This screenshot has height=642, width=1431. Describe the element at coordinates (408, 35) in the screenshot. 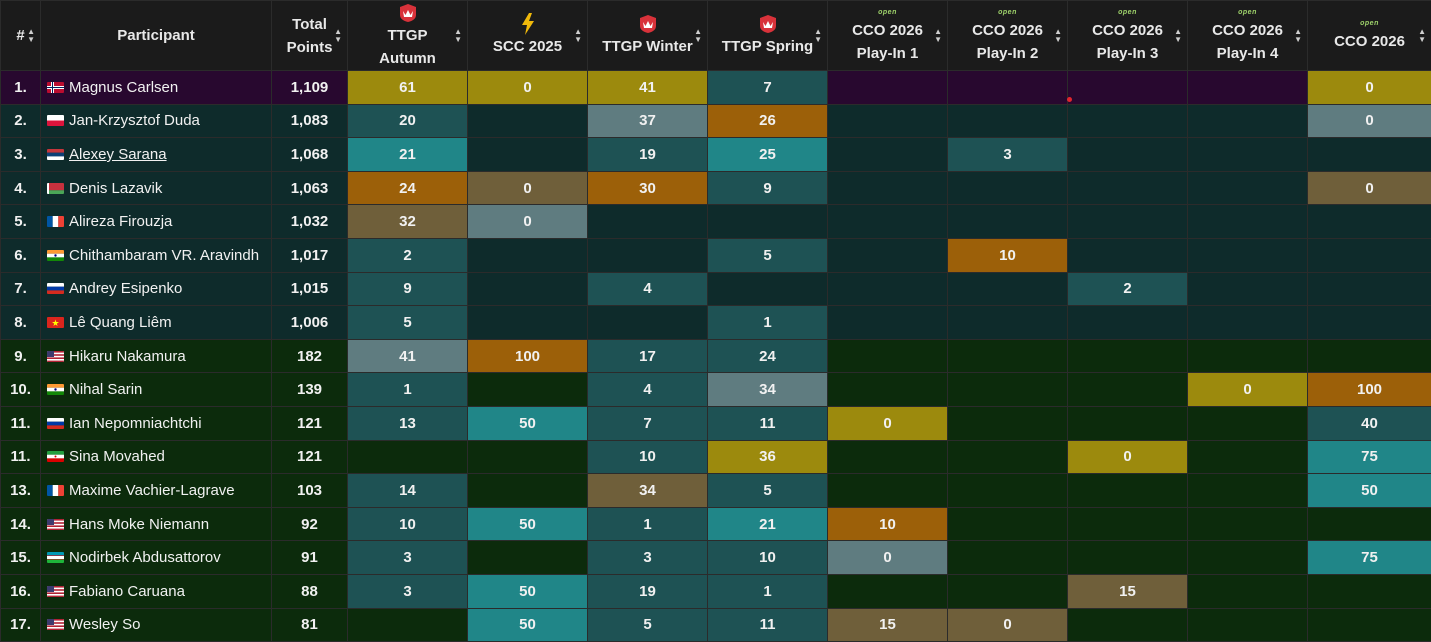

I see `column-header-label: TTGP` at that location.